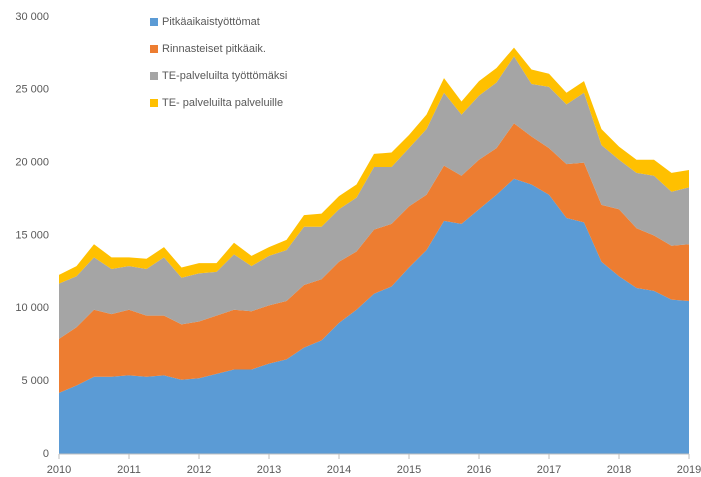 The width and height of the screenshot is (701, 477). I want to click on x-tick-label: 2016, so click(479, 470).